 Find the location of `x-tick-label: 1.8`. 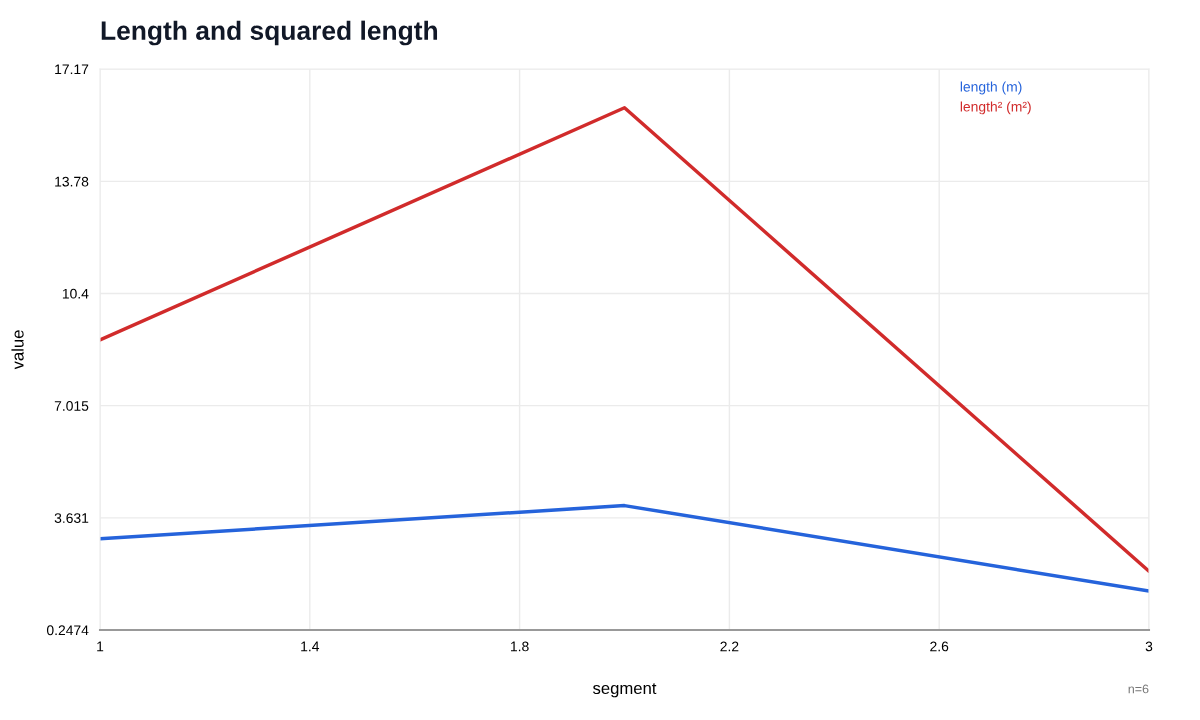

x-tick-label: 1.8 is located at coordinates (520, 646).